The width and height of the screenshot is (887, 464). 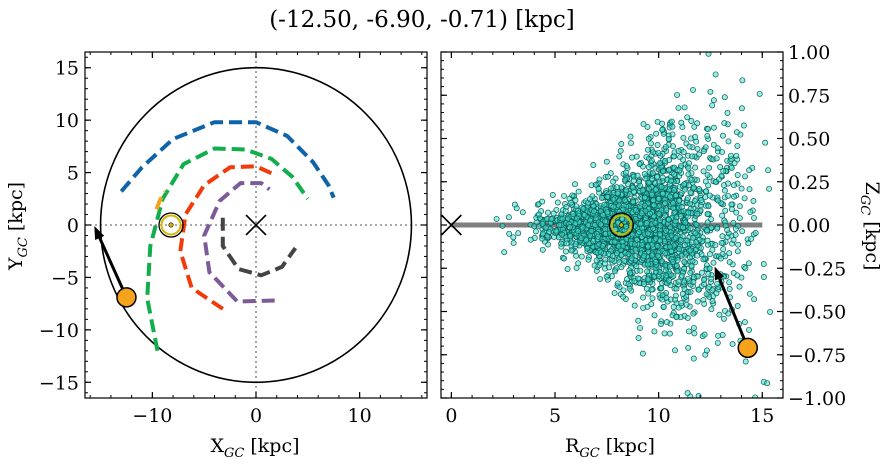 What do you see at coordinates (16, 264) in the screenshot?
I see `y-axis-label-left-main: Y` at bounding box center [16, 264].